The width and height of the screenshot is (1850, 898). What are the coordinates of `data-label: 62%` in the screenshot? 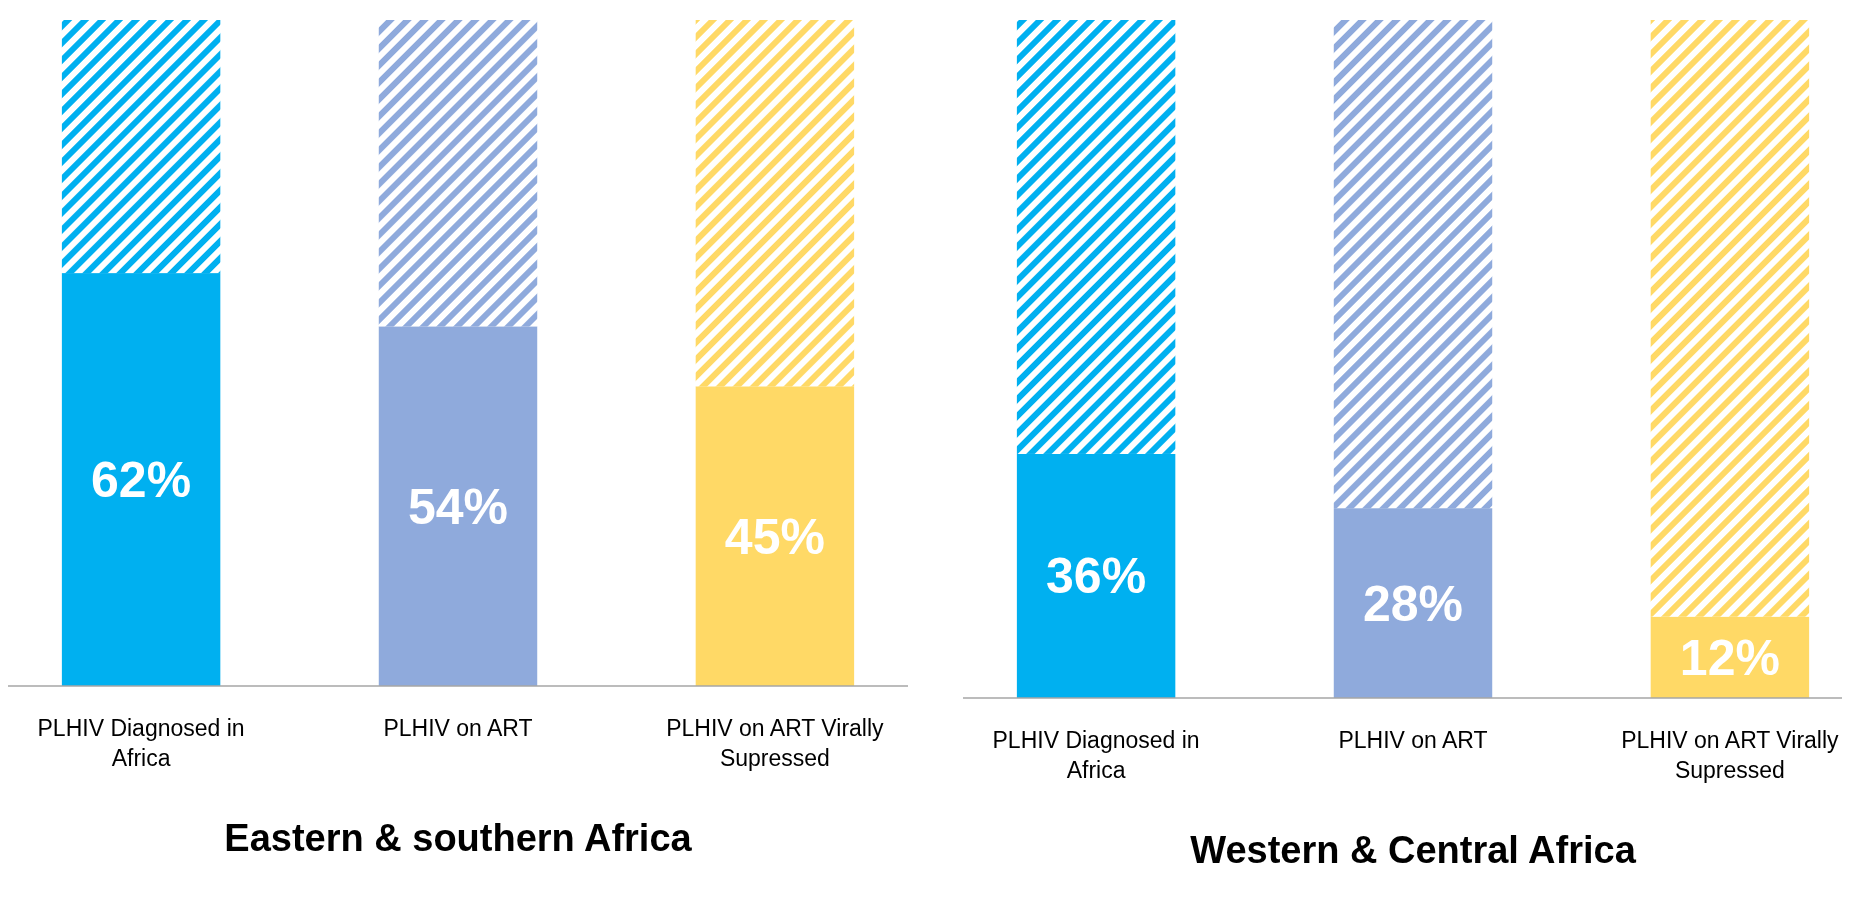 It's located at (141, 480).